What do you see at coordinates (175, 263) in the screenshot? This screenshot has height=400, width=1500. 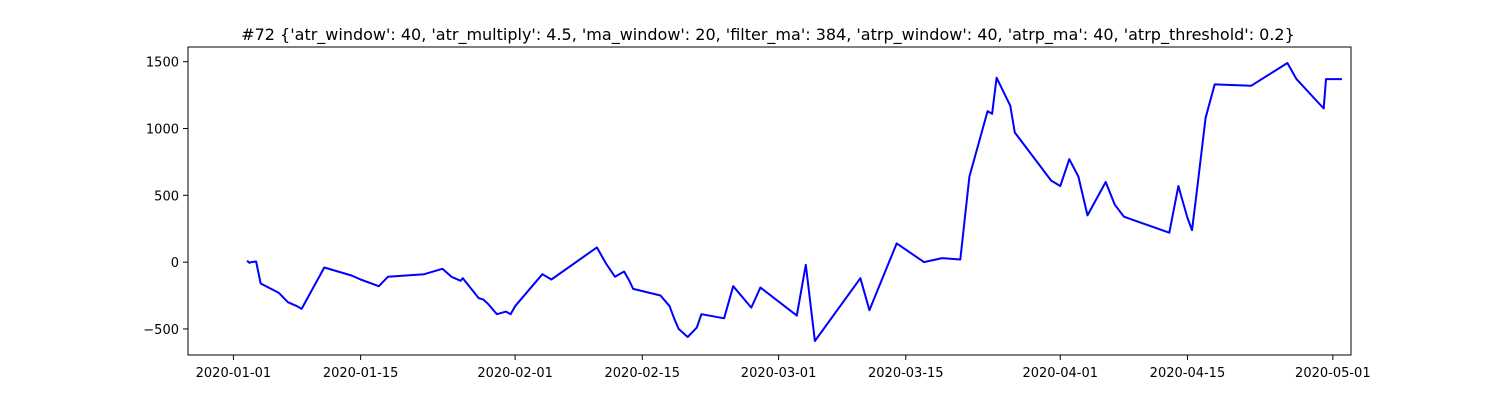 I see `y-tick-label: 0` at bounding box center [175, 263].